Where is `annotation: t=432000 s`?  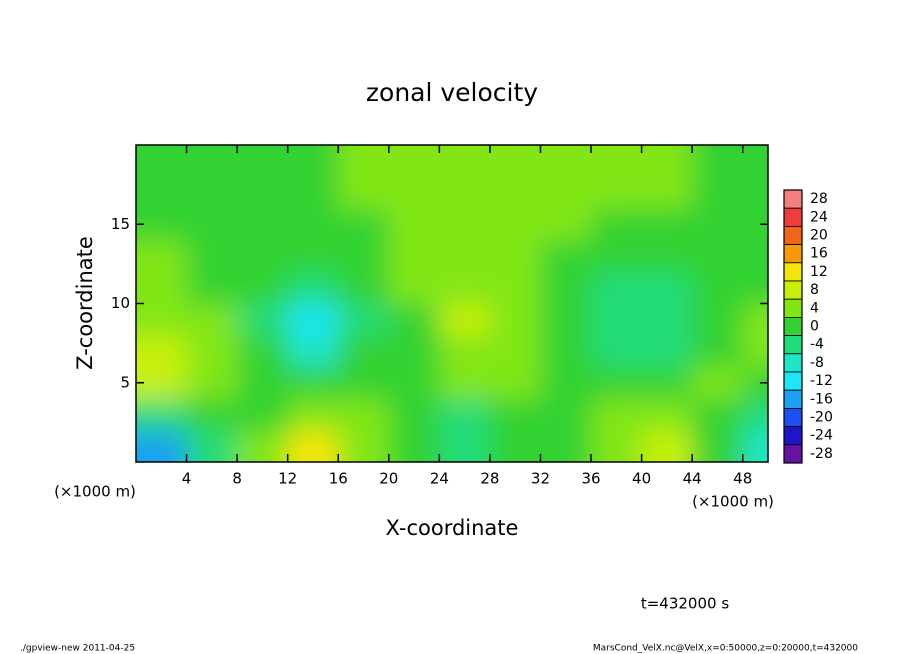 annotation: t=432000 s is located at coordinates (685, 604).